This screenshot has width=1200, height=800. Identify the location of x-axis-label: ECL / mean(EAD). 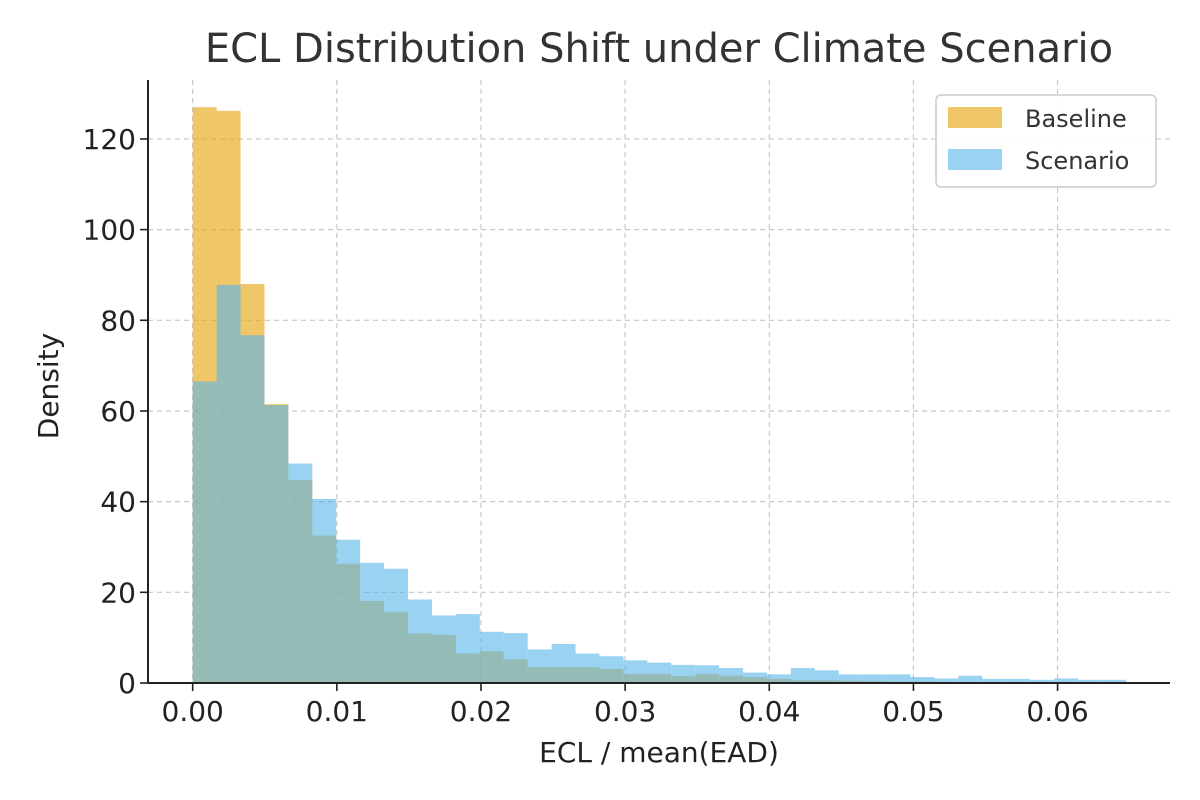
(659, 752).